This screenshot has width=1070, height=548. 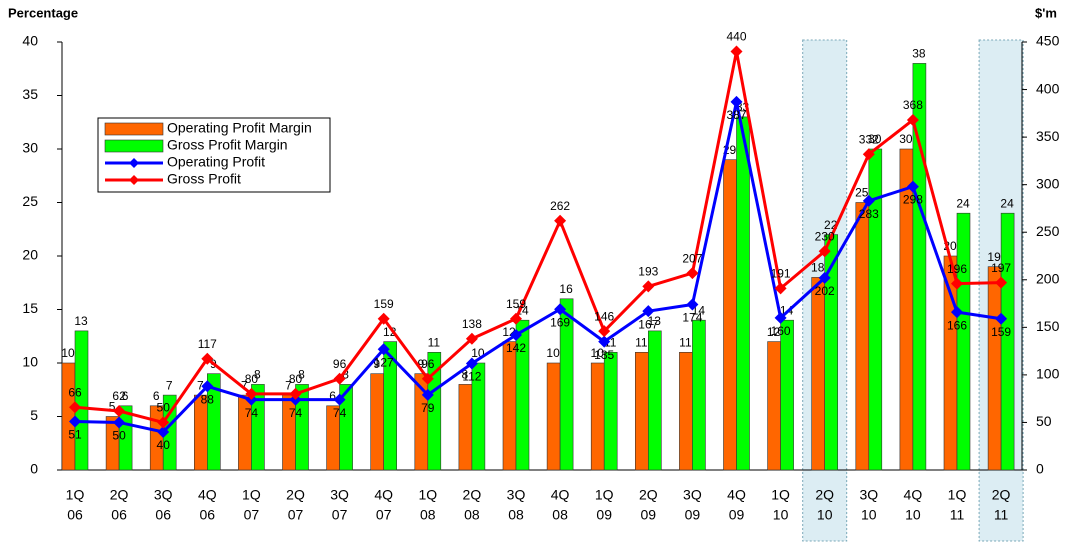 What do you see at coordinates (736, 495) in the screenshot?
I see `x-tick-label: 4Q` at bounding box center [736, 495].